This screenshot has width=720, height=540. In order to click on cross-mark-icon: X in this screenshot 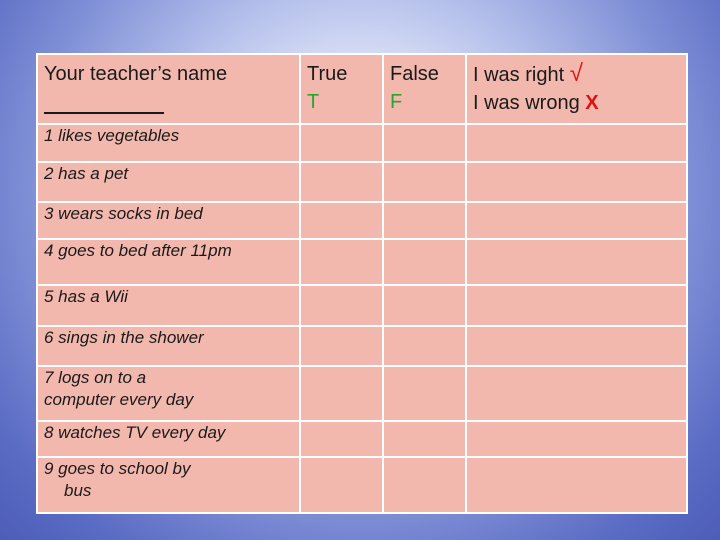, I will do `click(592, 103)`.